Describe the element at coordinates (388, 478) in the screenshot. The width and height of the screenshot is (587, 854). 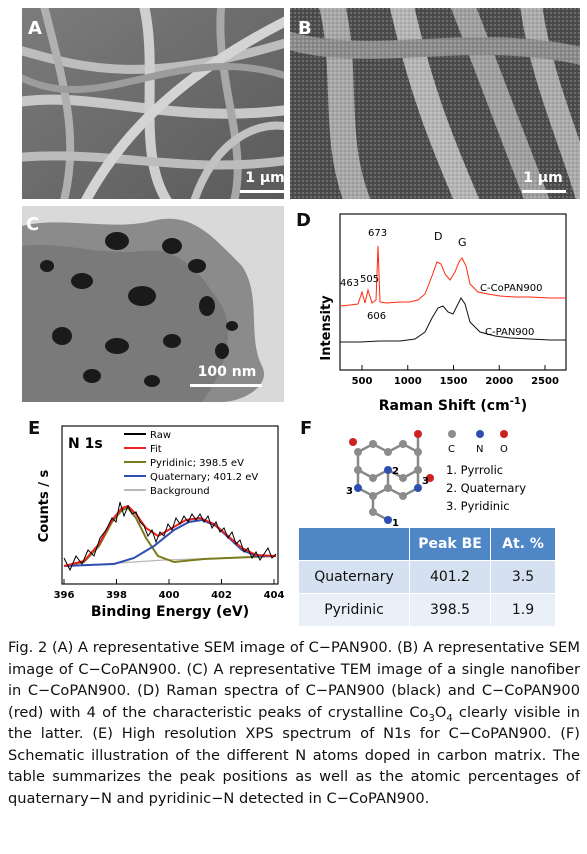
I see `graphene-lattice` at that location.